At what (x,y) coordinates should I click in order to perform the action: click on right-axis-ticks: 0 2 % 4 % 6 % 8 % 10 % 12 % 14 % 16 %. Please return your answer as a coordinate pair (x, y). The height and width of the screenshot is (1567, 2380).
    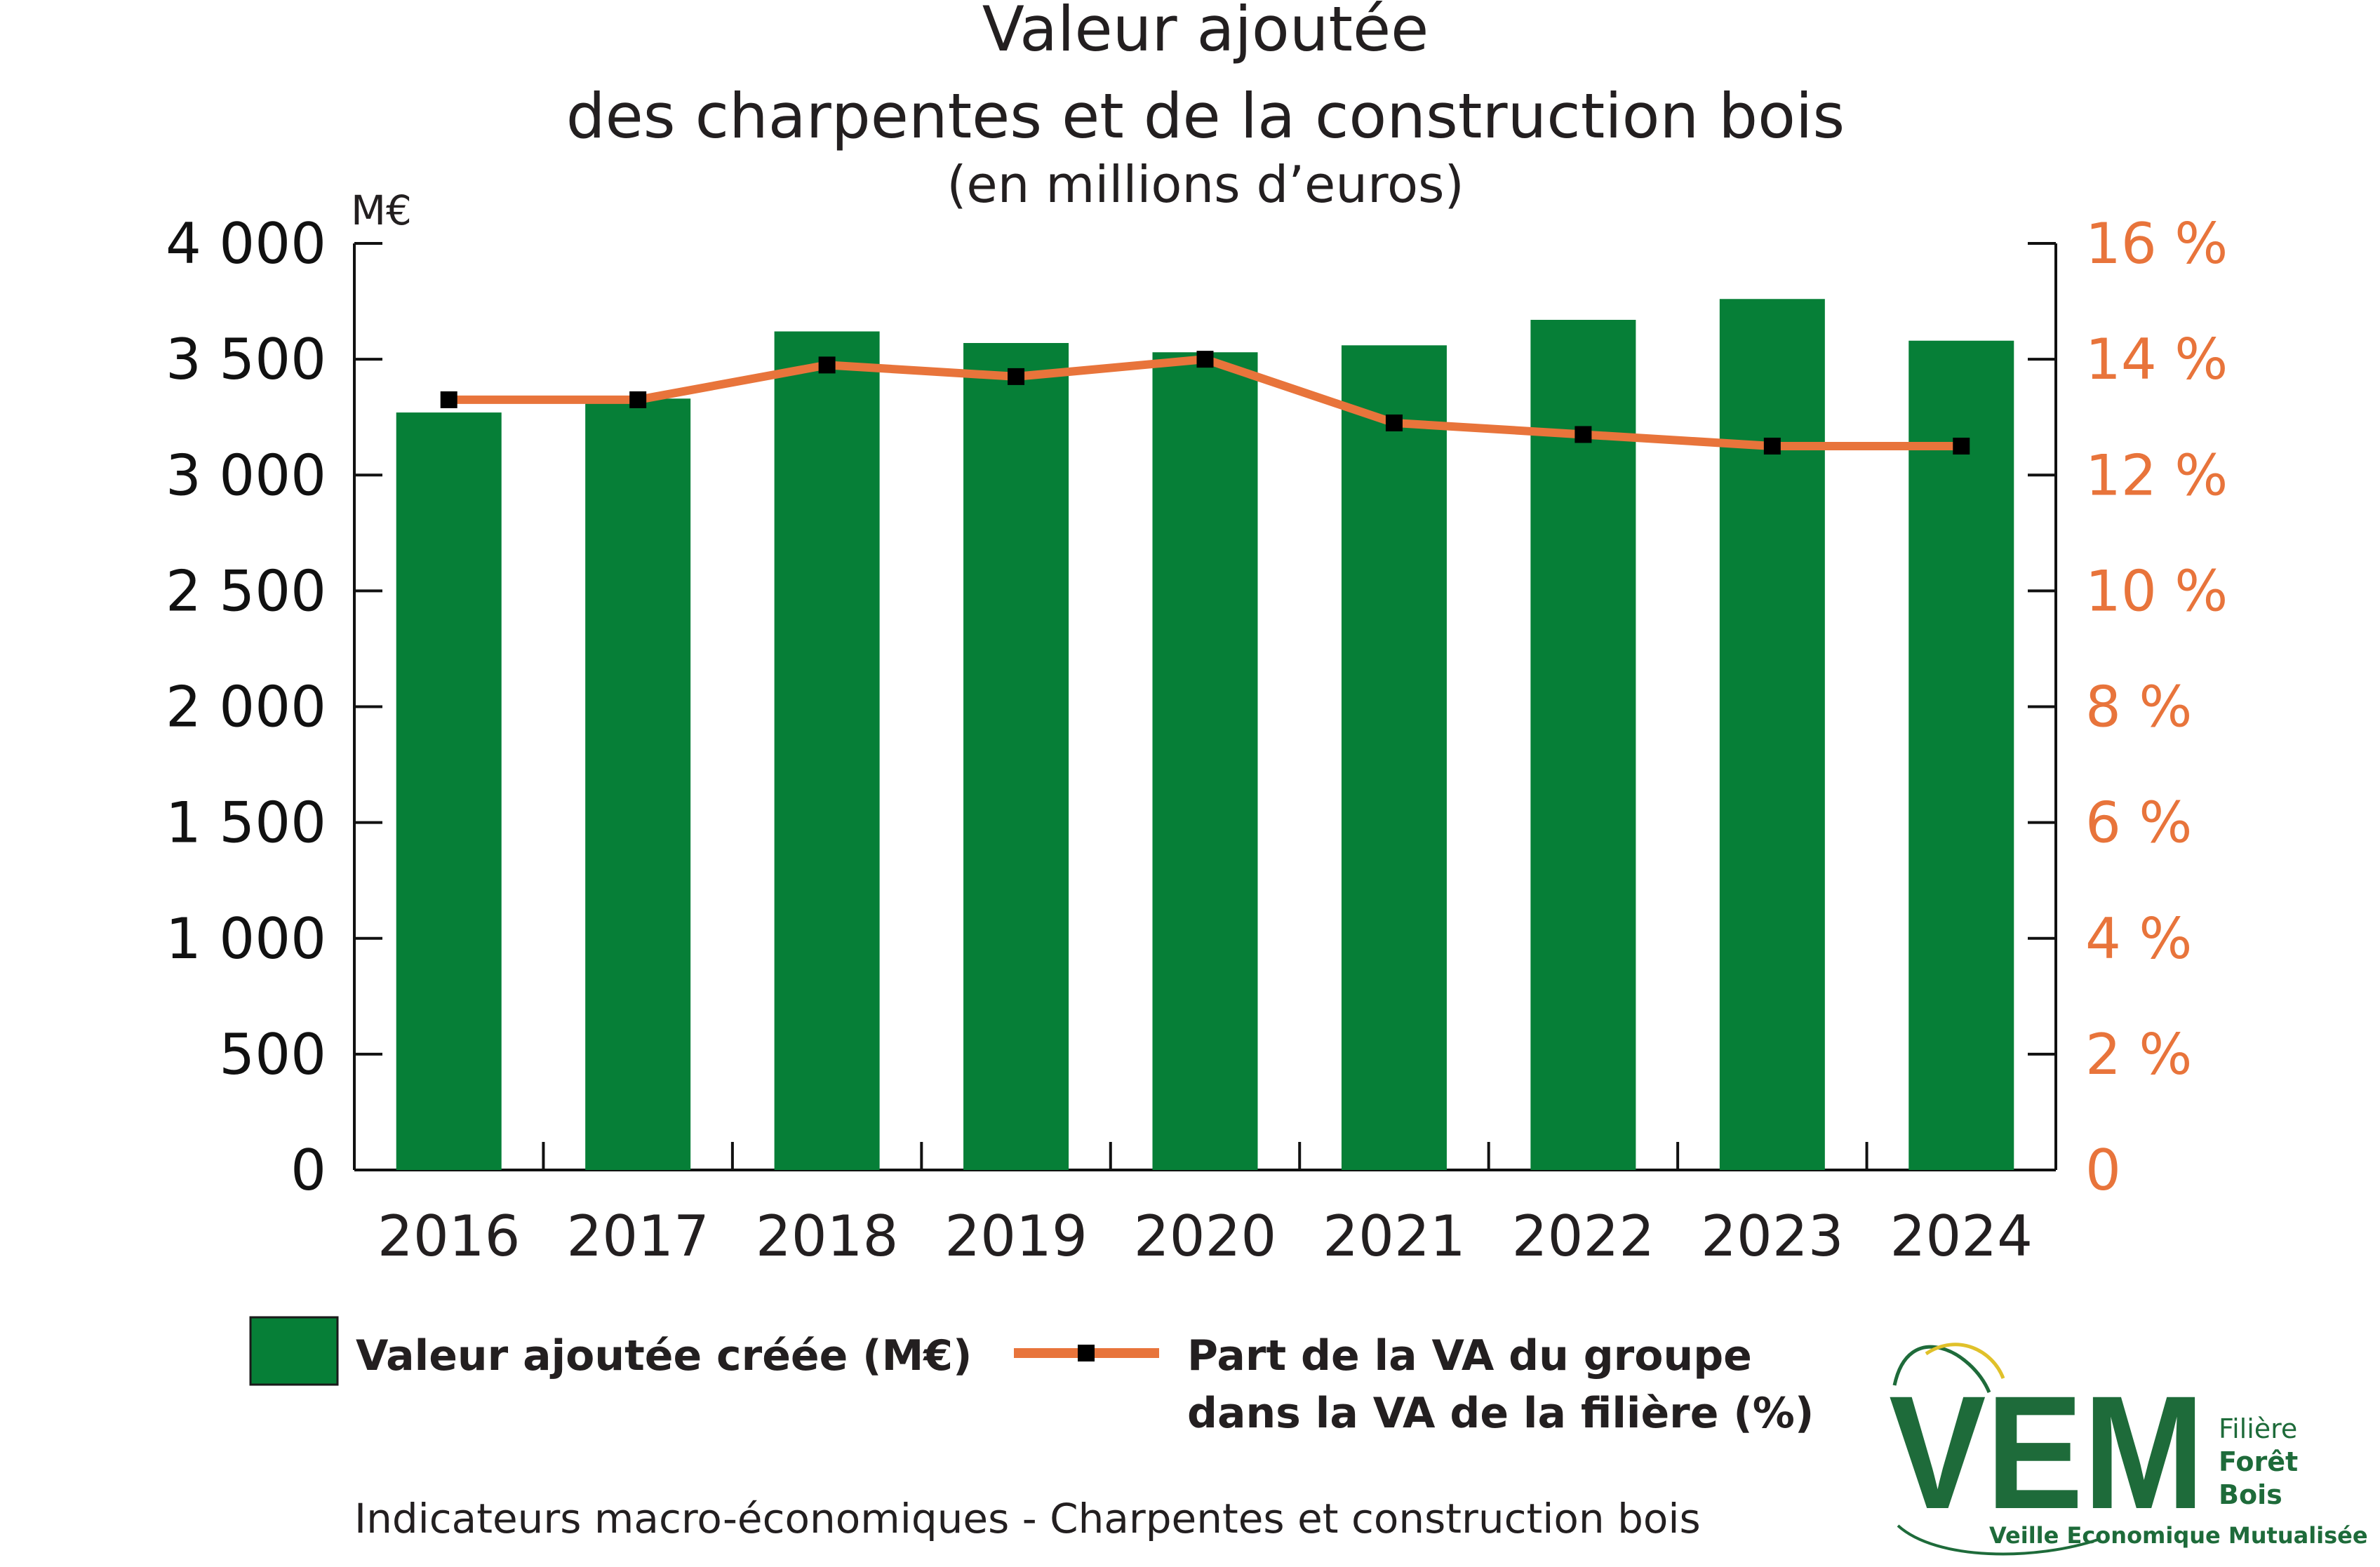
    Looking at the image, I should click on (2128, 707).